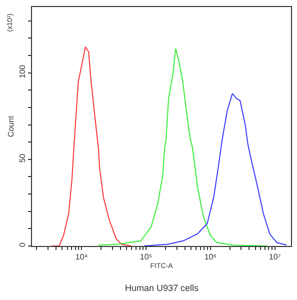 This screenshot has width=297, height=300. What do you see at coordinates (210, 257) in the screenshot?
I see `x-tick-label: 10⁶` at bounding box center [210, 257].